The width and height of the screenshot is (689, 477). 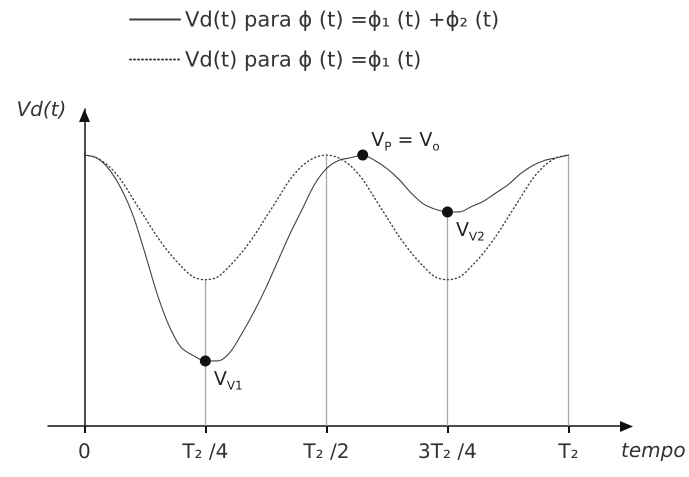 I want to click on y-axis-title: Vd(t), so click(x=41, y=109).